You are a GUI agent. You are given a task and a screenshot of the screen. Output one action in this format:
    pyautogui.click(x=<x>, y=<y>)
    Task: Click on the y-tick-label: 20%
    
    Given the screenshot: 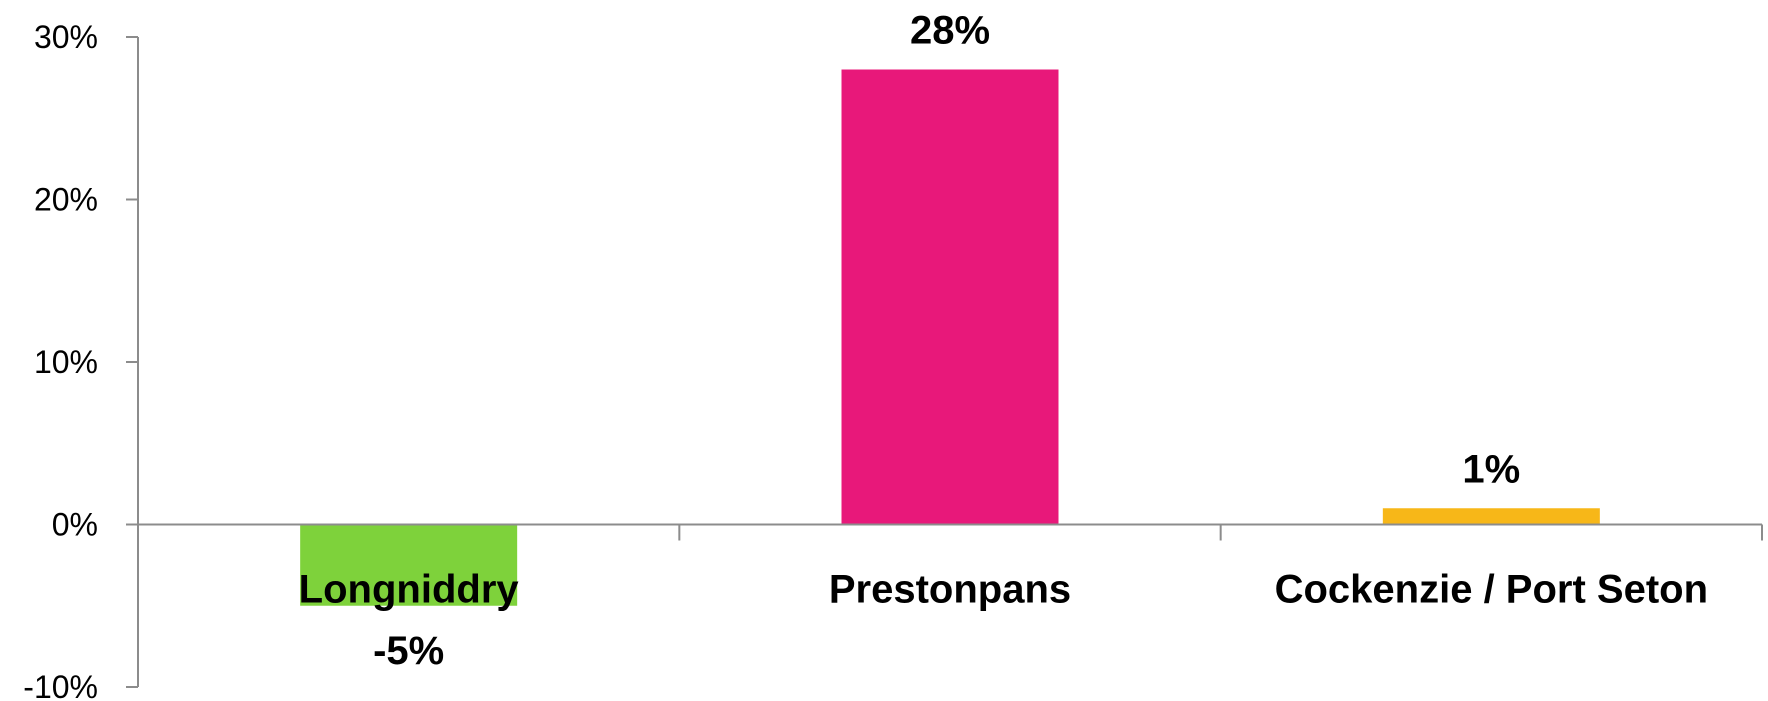 What is the action you would take?
    pyautogui.click(x=66, y=200)
    